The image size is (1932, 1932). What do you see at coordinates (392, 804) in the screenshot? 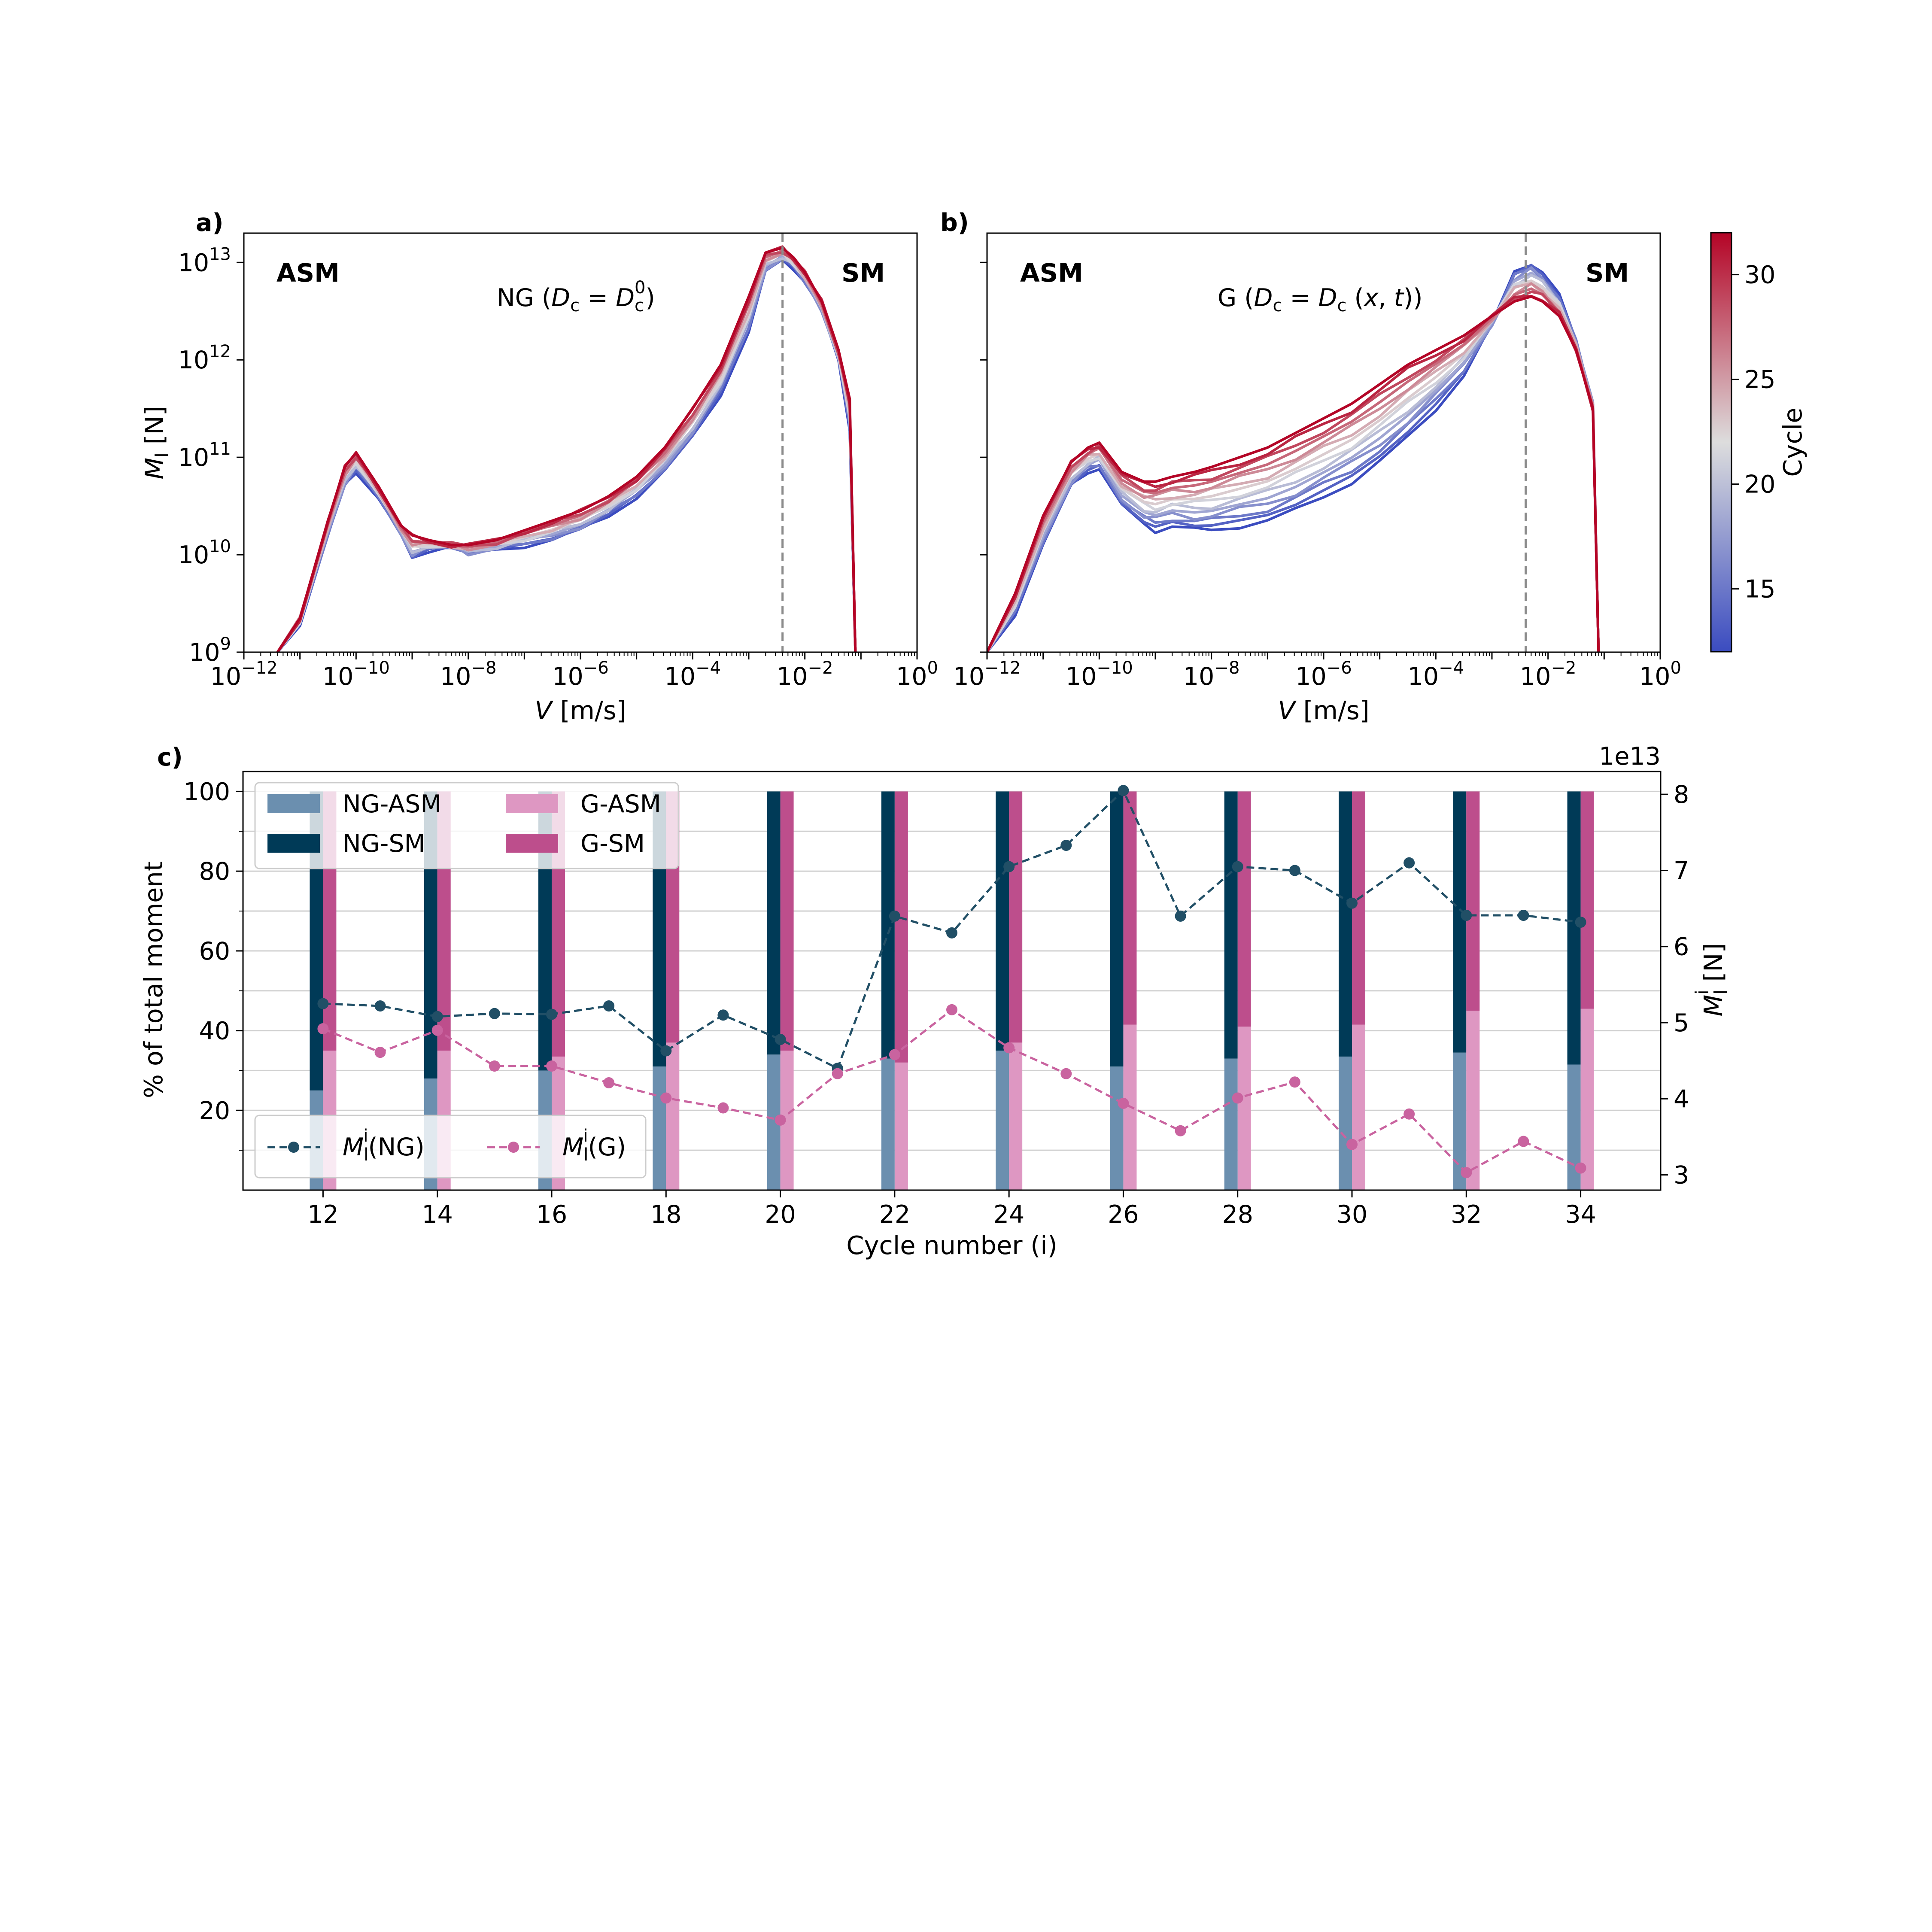
I see `legend-label-ng-asm: NG-ASM` at bounding box center [392, 804].